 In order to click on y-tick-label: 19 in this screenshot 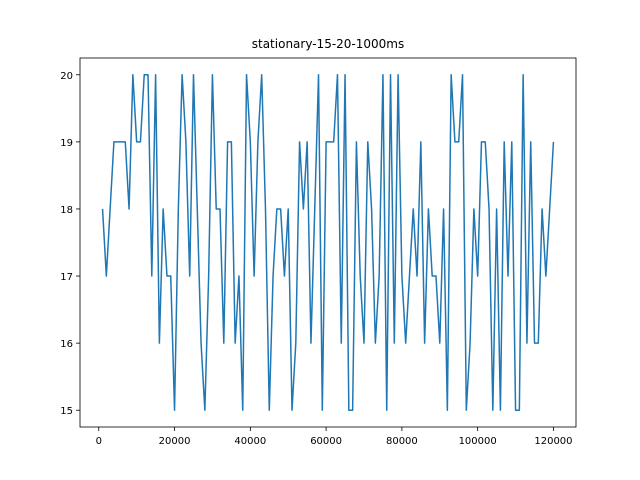, I will do `click(66, 143)`.